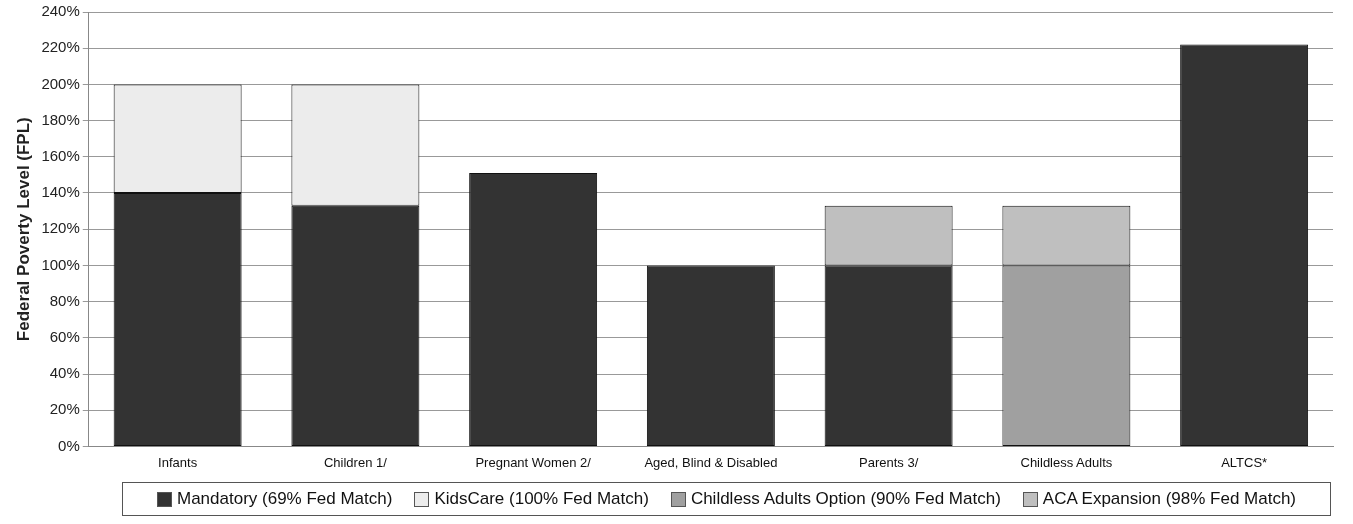  Describe the element at coordinates (60, 155) in the screenshot. I see `y-tick-label: 160%` at that location.